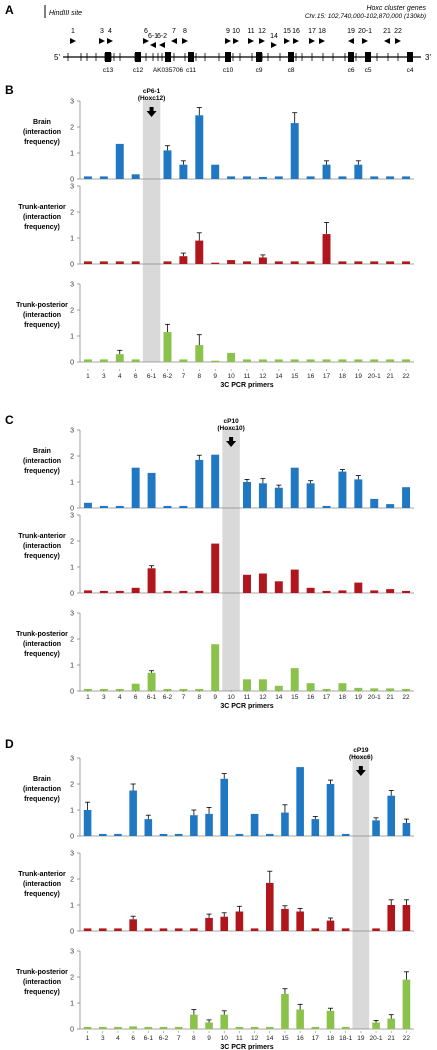  I want to click on gene-block-c4, so click(410, 57).